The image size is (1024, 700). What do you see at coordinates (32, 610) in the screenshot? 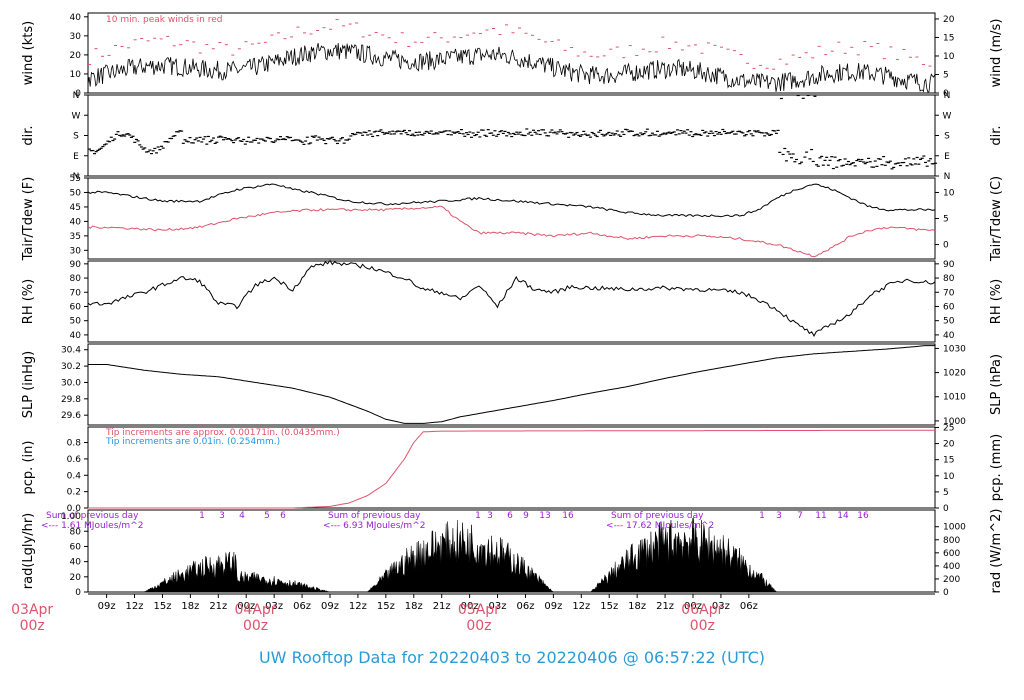
I see `date-label: 03Apr` at bounding box center [32, 610].